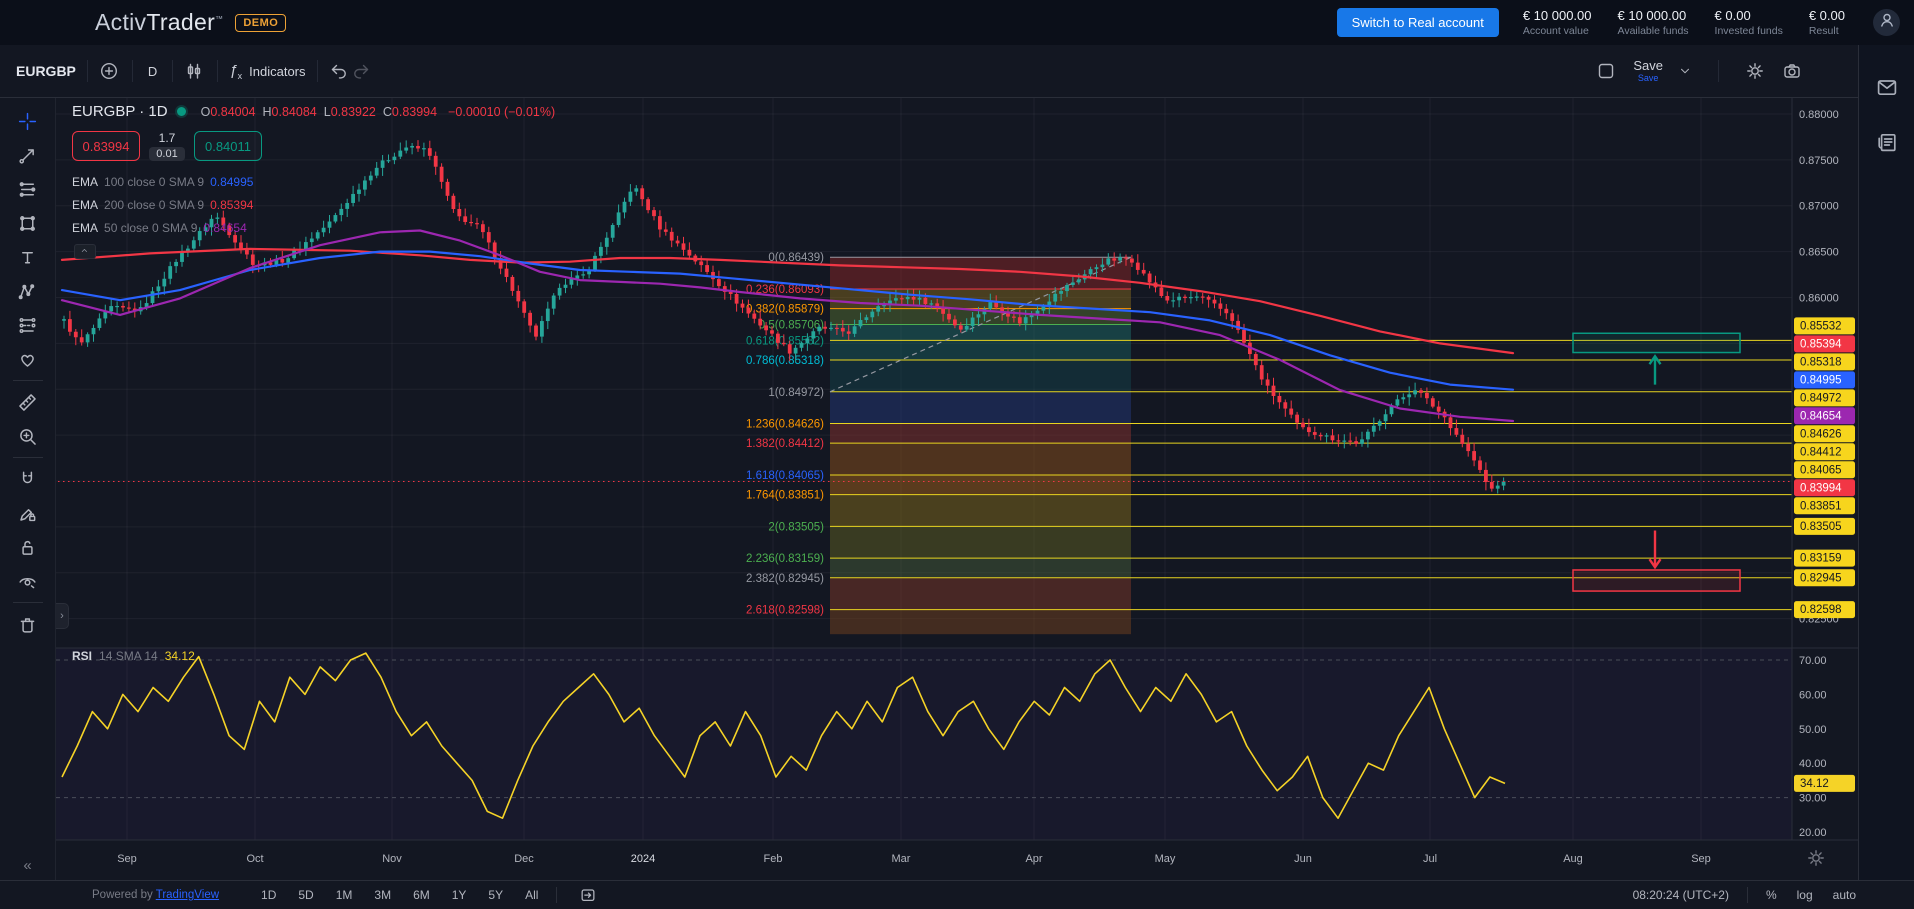 The width and height of the screenshot is (1914, 909). I want to click on scroll-start-chevrons: «, so click(27, 865).